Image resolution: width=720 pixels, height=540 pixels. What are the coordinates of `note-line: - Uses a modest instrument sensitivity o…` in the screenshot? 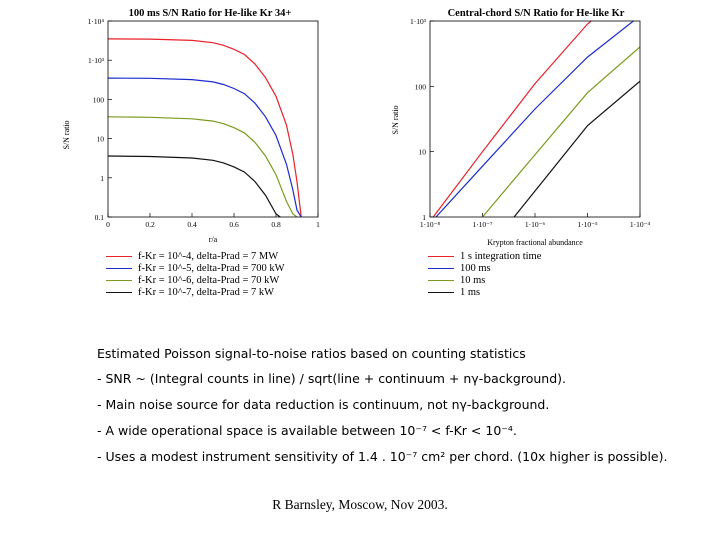 It's located at (382, 456).